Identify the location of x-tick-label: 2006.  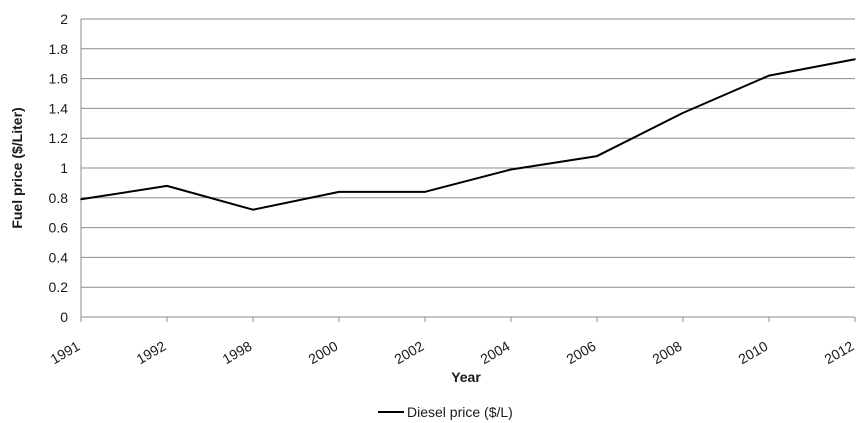
(581, 353).